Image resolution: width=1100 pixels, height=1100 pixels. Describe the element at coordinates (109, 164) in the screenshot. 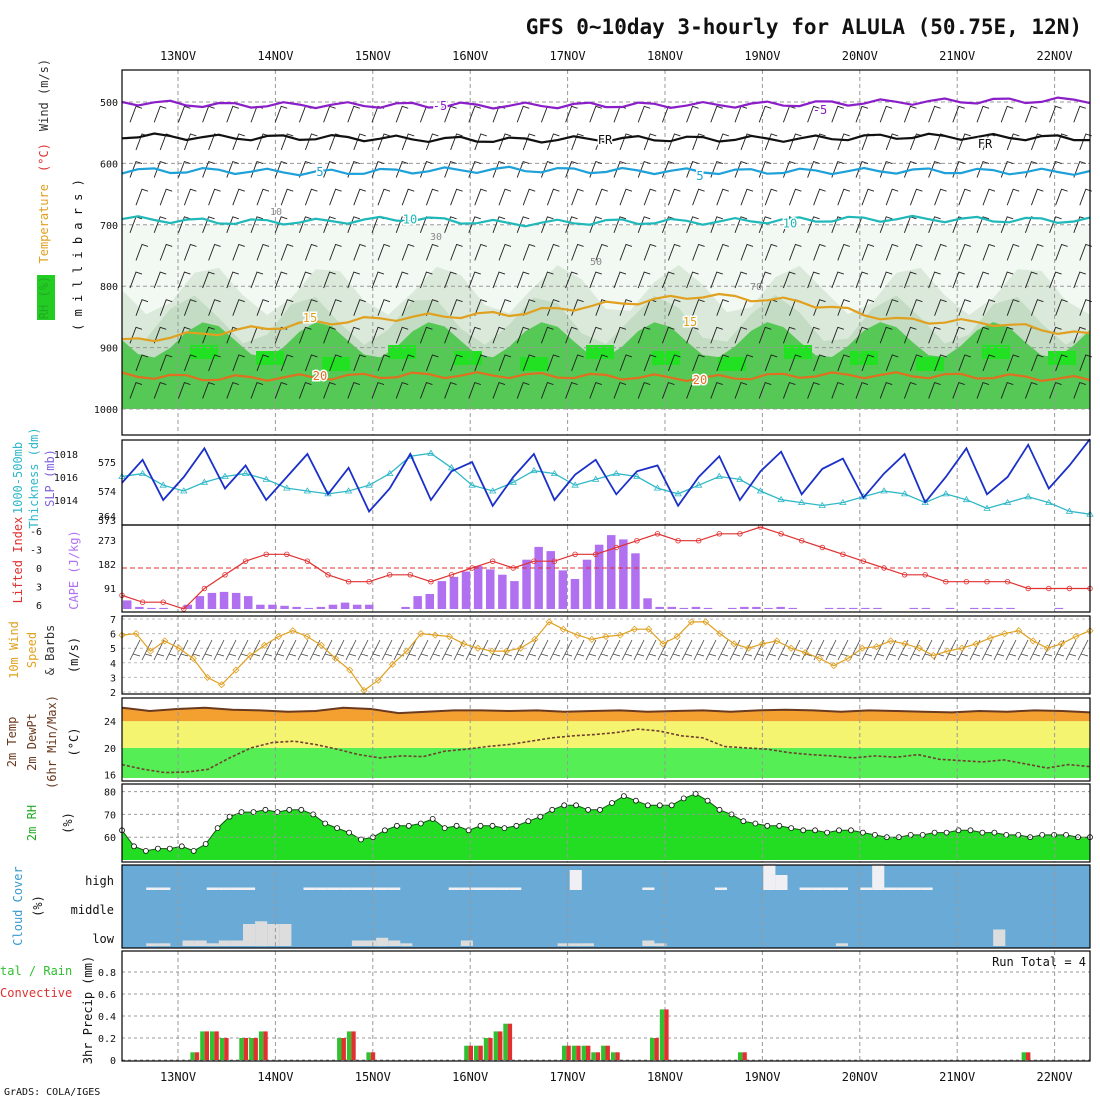

I see `pressure-tick: 600` at that location.